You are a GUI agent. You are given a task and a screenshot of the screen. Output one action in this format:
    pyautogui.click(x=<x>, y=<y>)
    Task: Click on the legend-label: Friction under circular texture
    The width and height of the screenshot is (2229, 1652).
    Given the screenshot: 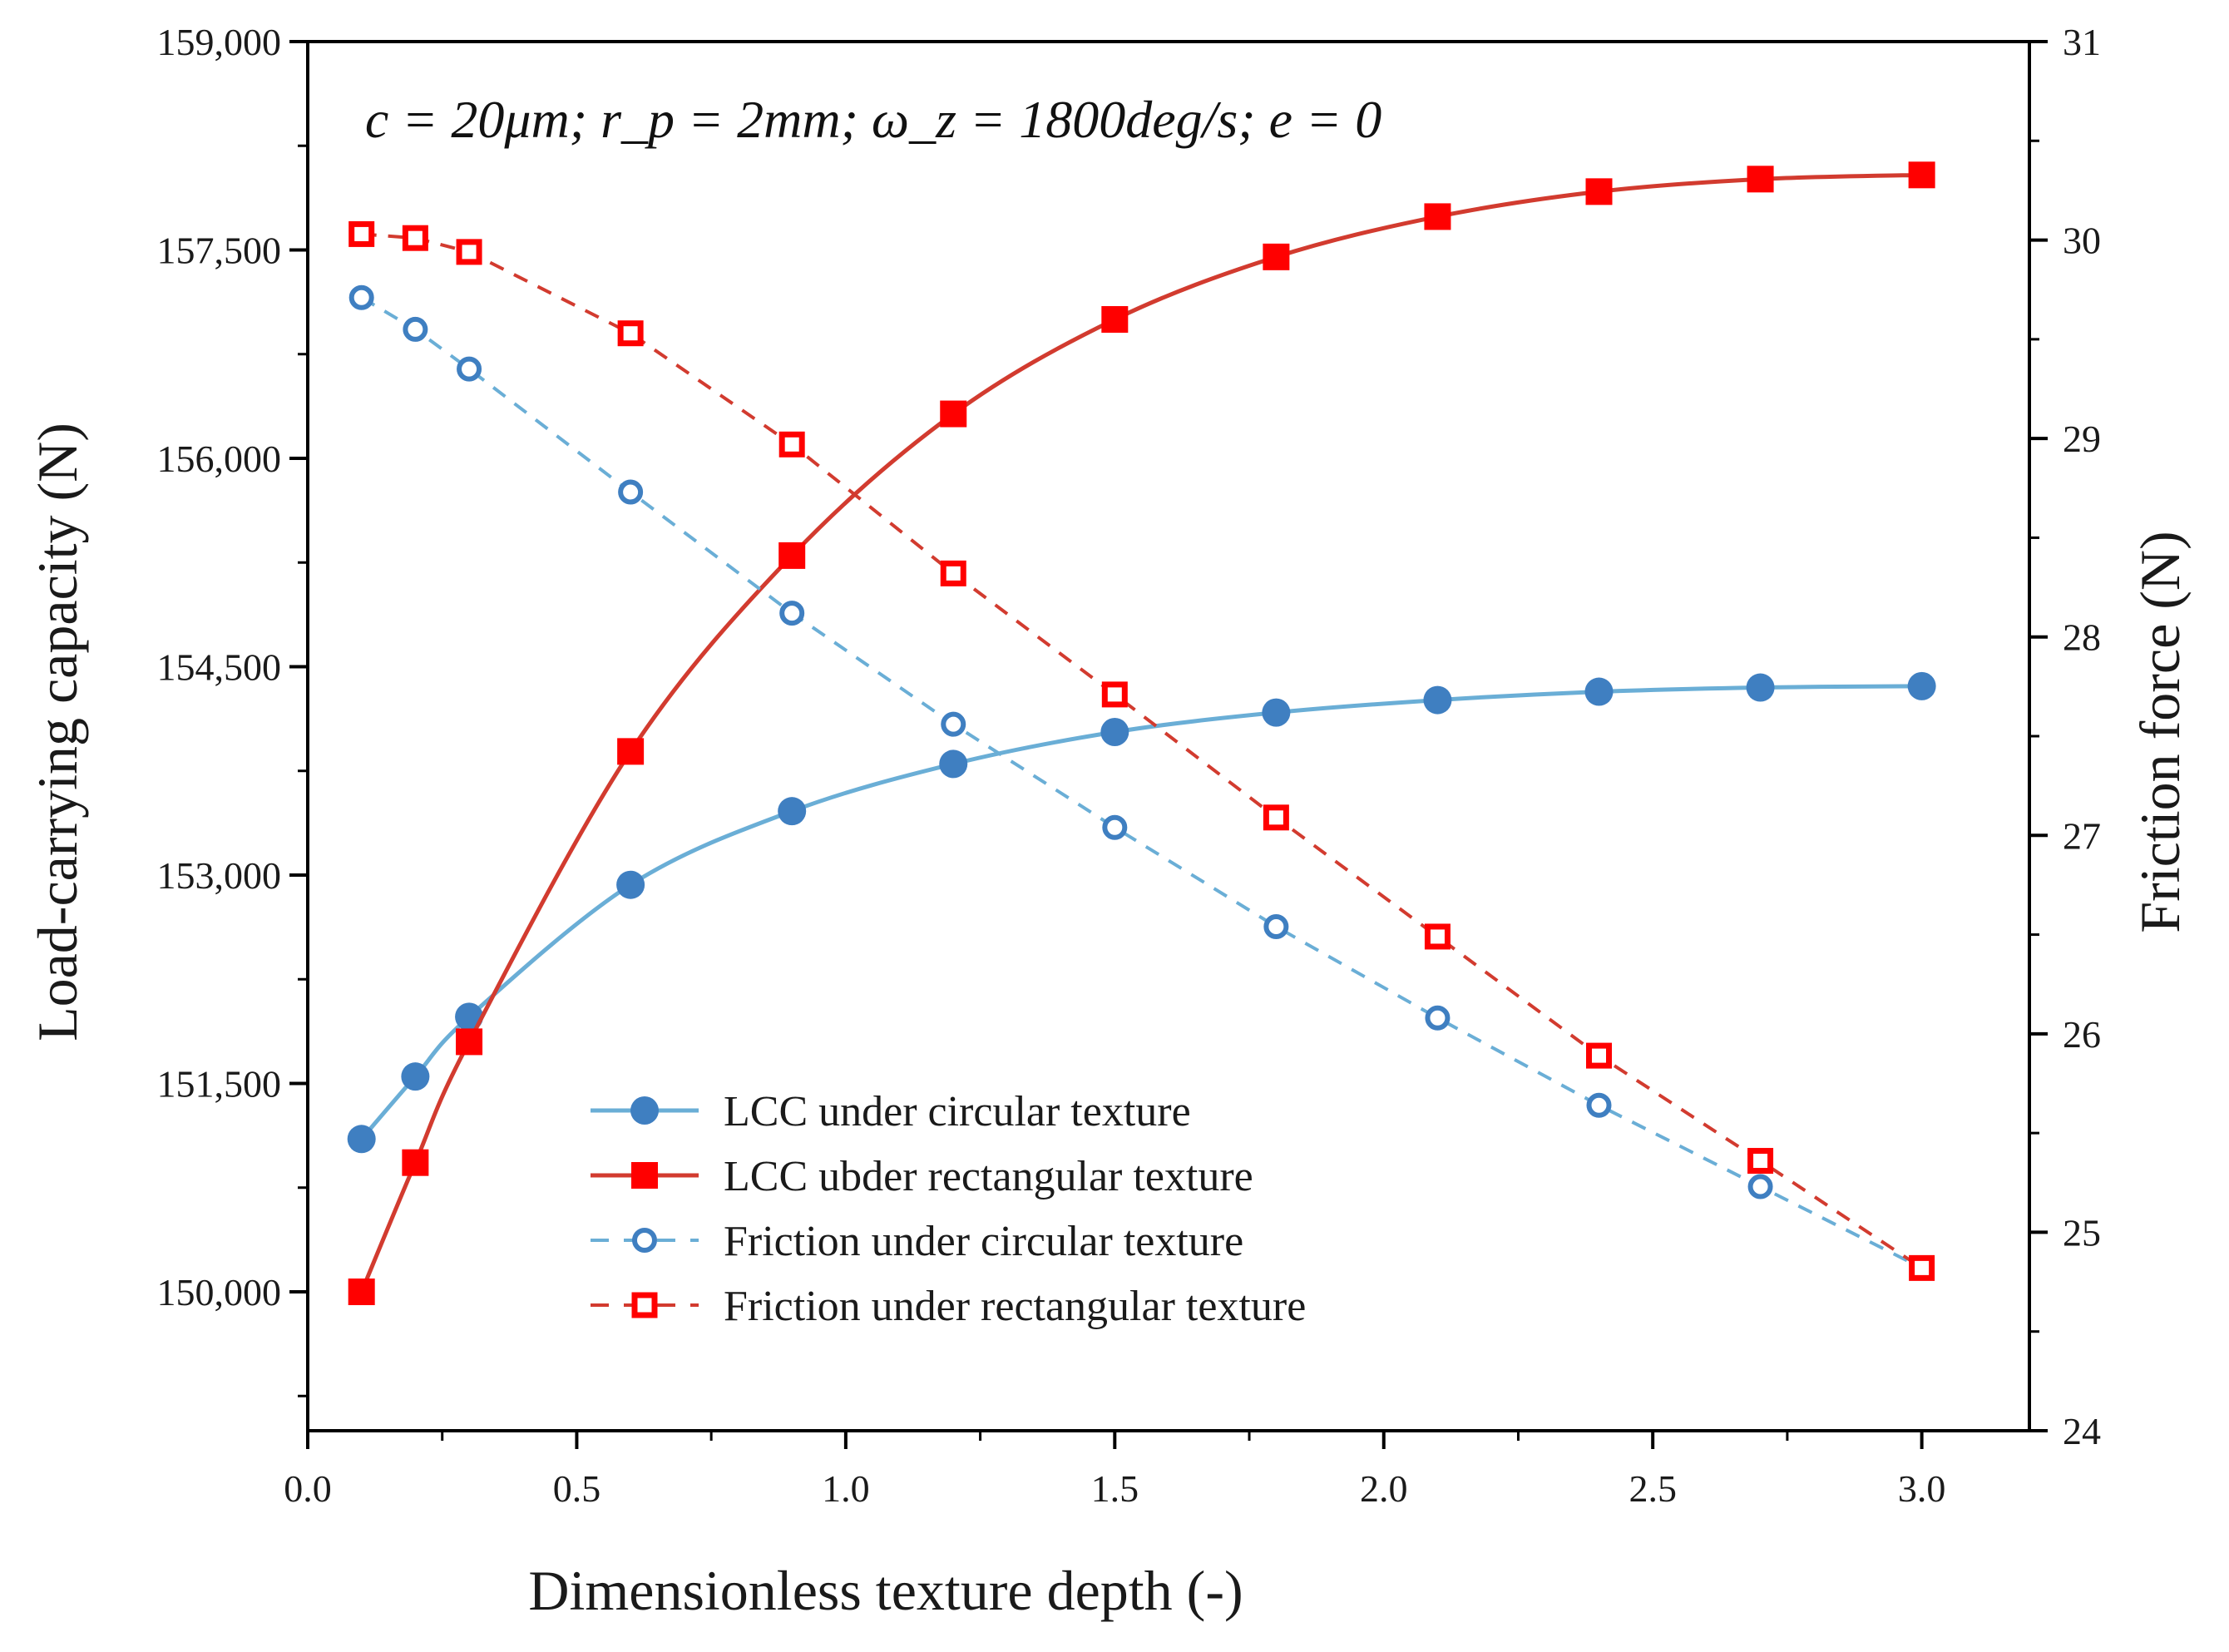 What is the action you would take?
    pyautogui.click(x=983, y=1241)
    